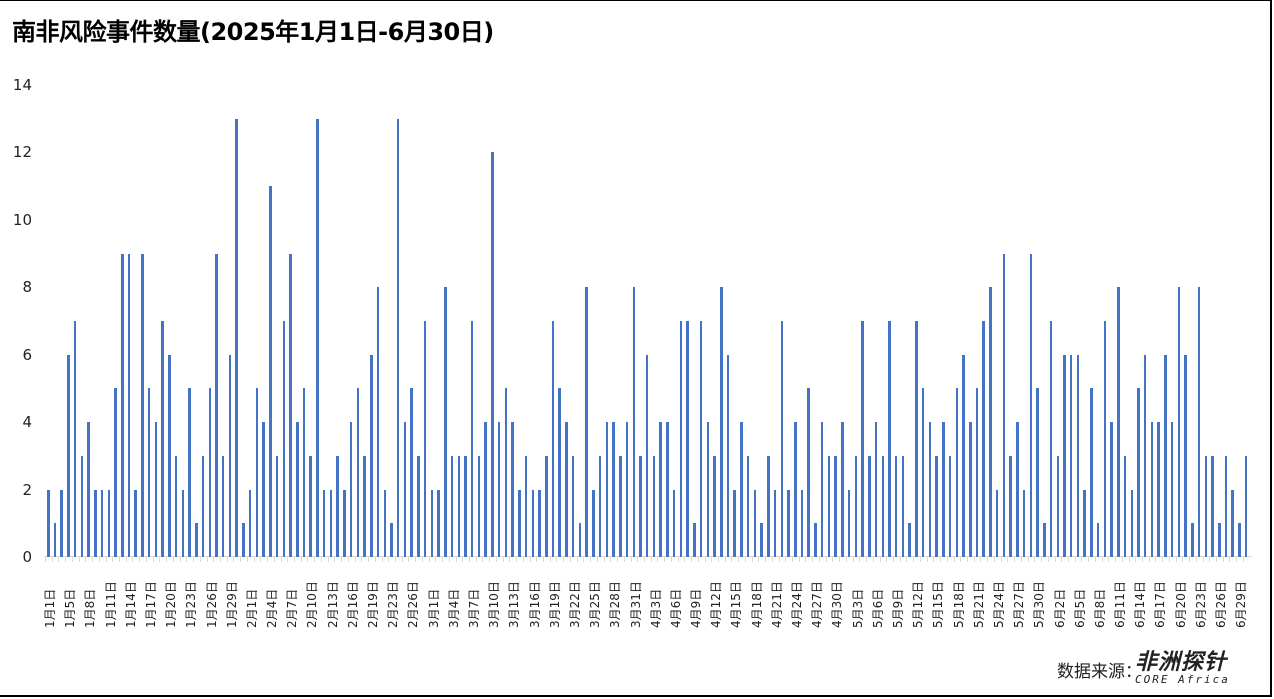 This screenshot has width=1274, height=699. I want to click on x-tick-label: 4月30日, so click(837, 604).